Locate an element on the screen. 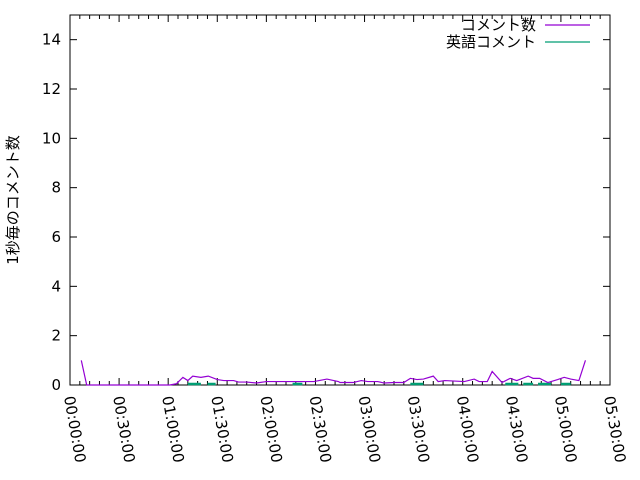  legend-label-1: 英語コメント is located at coordinates (491, 42).